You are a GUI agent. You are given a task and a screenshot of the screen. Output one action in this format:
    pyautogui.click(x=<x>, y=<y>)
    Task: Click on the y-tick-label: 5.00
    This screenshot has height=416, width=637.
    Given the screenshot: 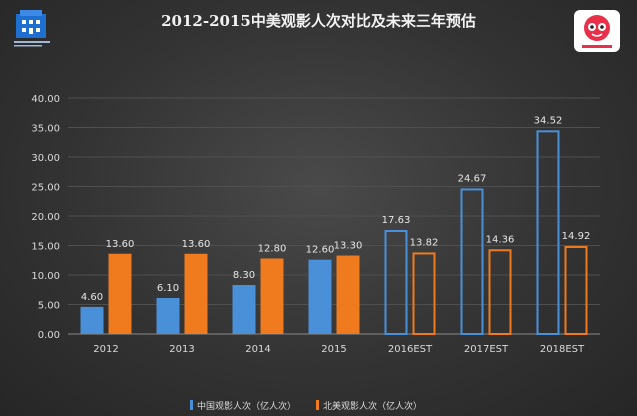 What is the action you would take?
    pyautogui.click(x=49, y=306)
    